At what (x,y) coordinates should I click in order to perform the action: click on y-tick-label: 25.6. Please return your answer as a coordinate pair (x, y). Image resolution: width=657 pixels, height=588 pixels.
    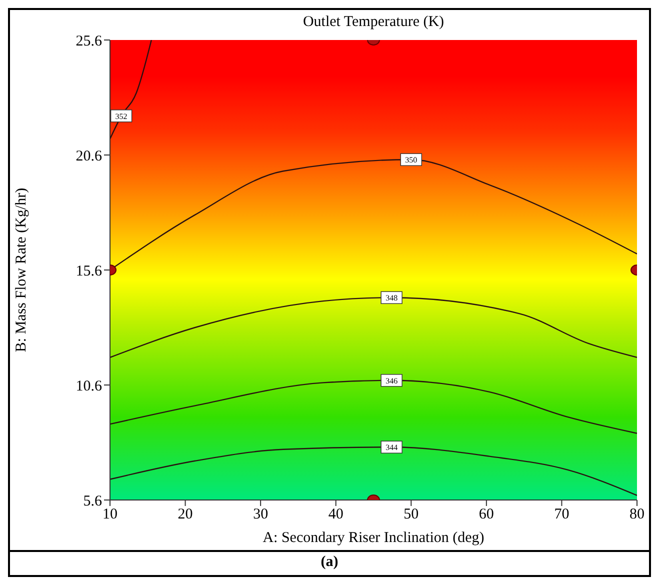
    Looking at the image, I should click on (89, 41).